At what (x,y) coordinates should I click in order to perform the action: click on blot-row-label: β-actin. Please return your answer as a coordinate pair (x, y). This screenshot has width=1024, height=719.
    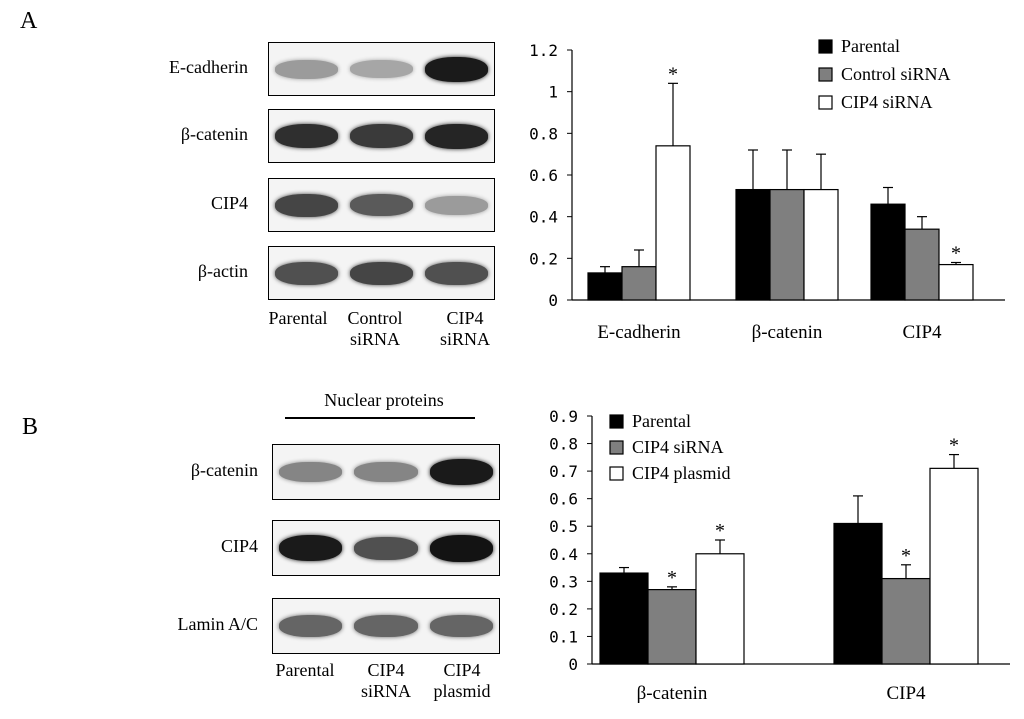
    Looking at the image, I should click on (222, 271).